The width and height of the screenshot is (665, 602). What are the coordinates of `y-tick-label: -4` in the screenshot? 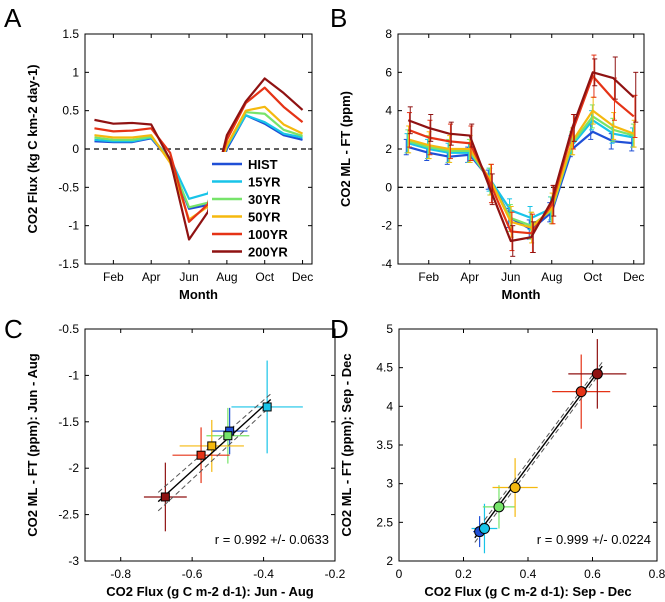 It's located at (386, 264).